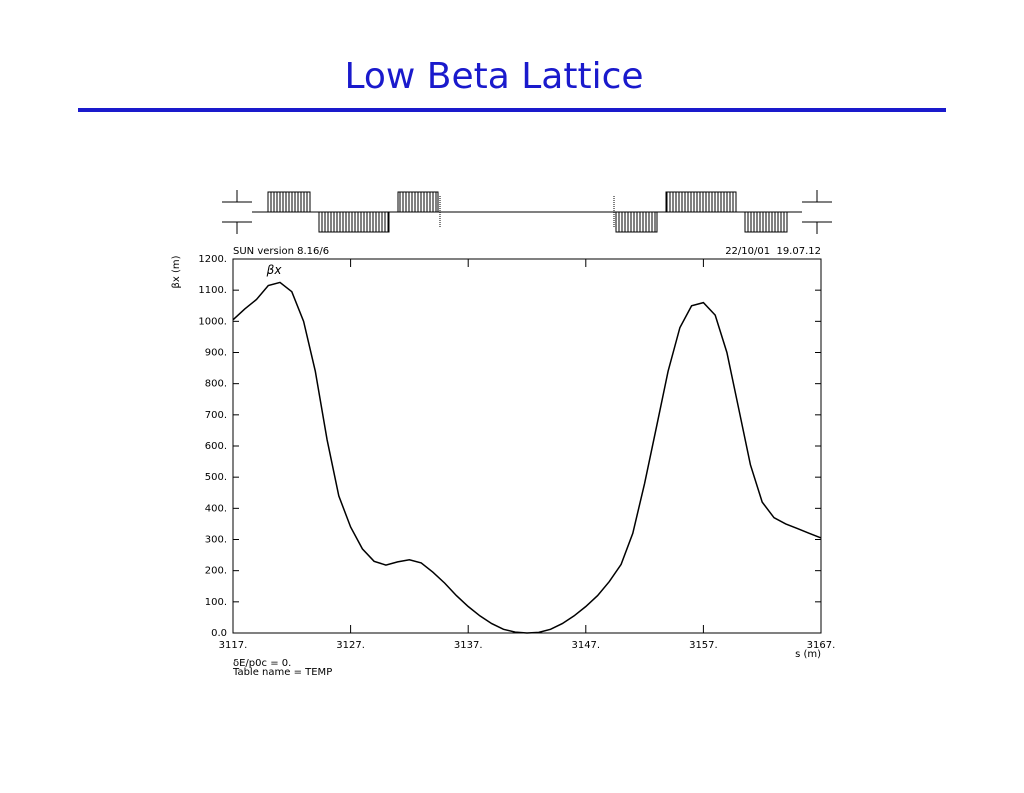  Describe the element at coordinates (216, 415) in the screenshot. I see `y-tick-label: 700.` at that location.